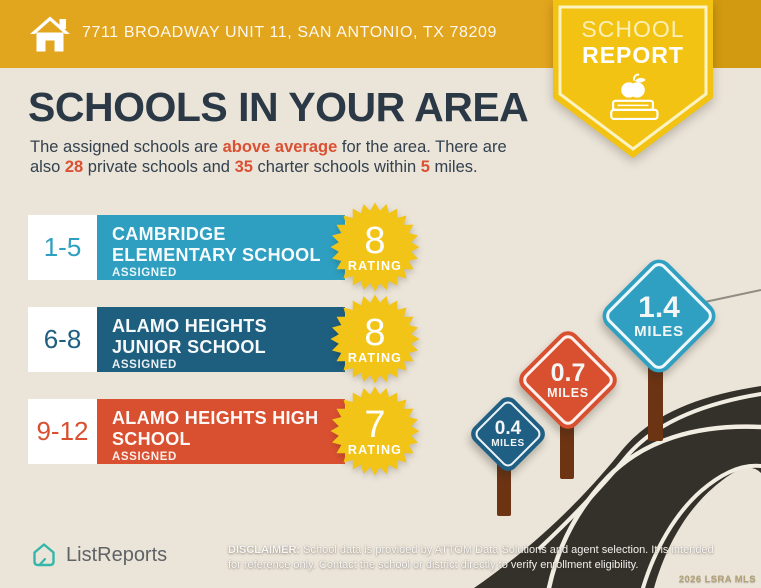 The width and height of the screenshot is (761, 588). I want to click on page-title: SCHOOLS IN YOUR AREA, so click(278, 107).